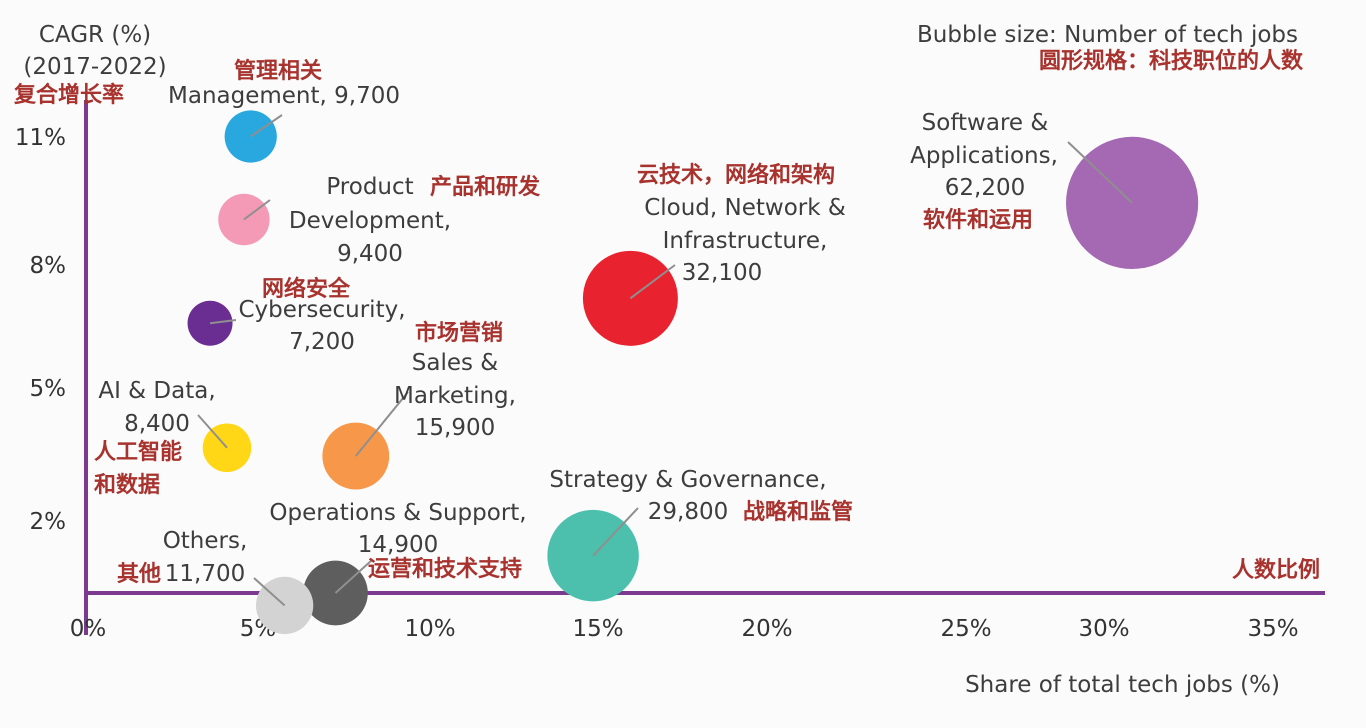 This screenshot has width=1366, height=728. What do you see at coordinates (736, 175) in the screenshot?
I see `data-label-cn: 云技术，网络和架构` at bounding box center [736, 175].